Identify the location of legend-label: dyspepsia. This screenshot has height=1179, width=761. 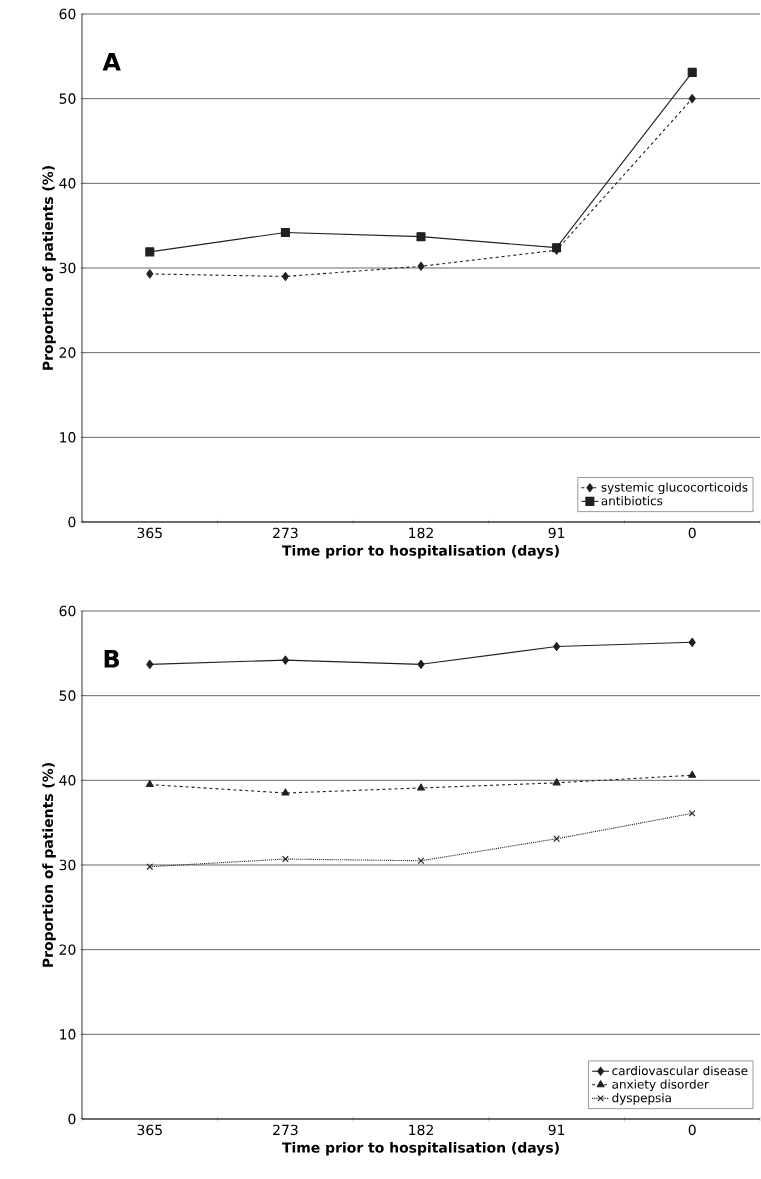
(641, 1099).